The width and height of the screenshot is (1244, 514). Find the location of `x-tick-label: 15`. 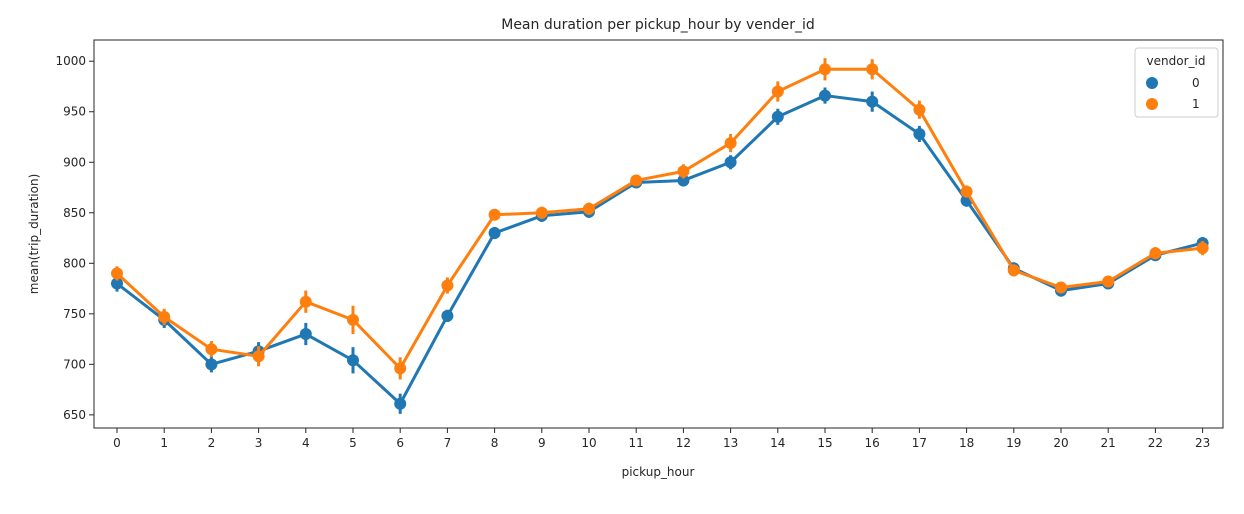

x-tick-label: 15 is located at coordinates (824, 443).